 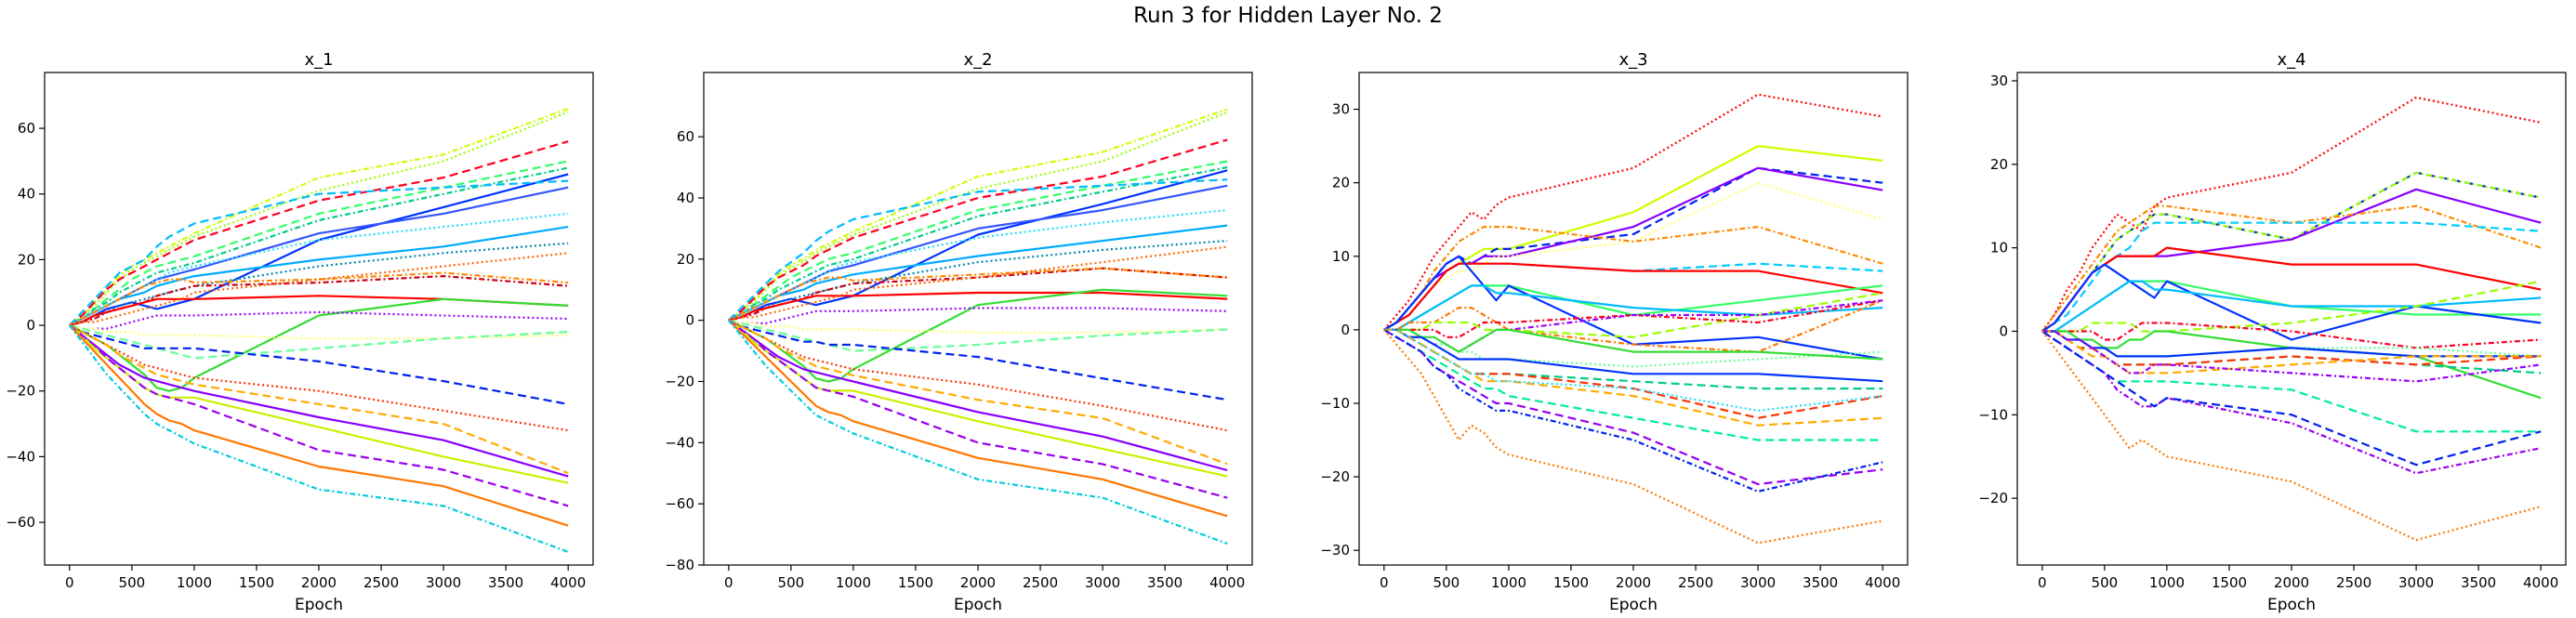 I want to click on y-tick-label: −80, so click(x=679, y=565).